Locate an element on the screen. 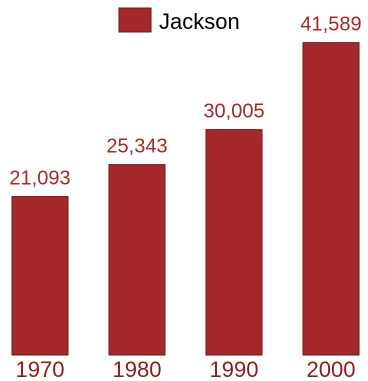  value-label-1980: 25,343 is located at coordinates (136, 147).